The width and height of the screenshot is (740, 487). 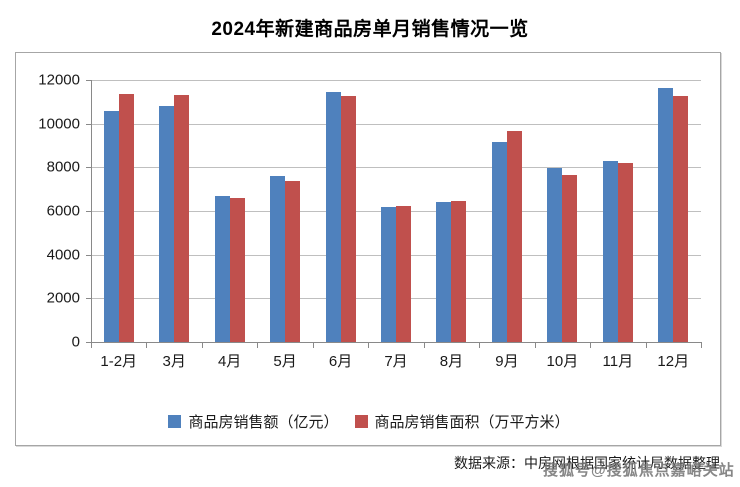 What do you see at coordinates (119, 361) in the screenshot?
I see `x-axis-category-label: 1-2月` at bounding box center [119, 361].